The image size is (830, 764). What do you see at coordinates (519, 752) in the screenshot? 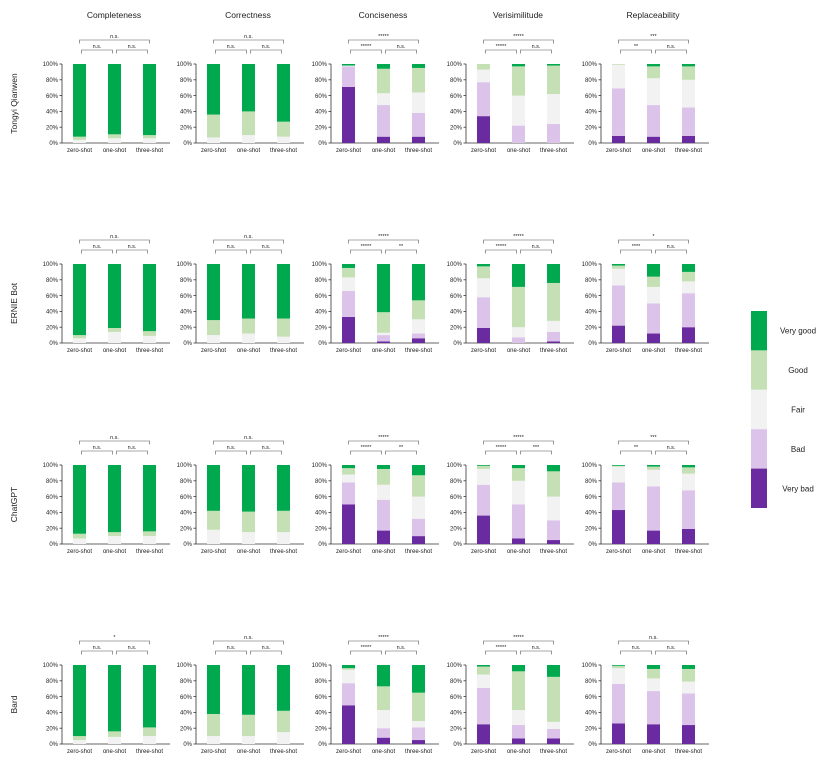
I see `panel-bard-verisimilitude-x-tick-label: one-shot` at bounding box center [519, 752].